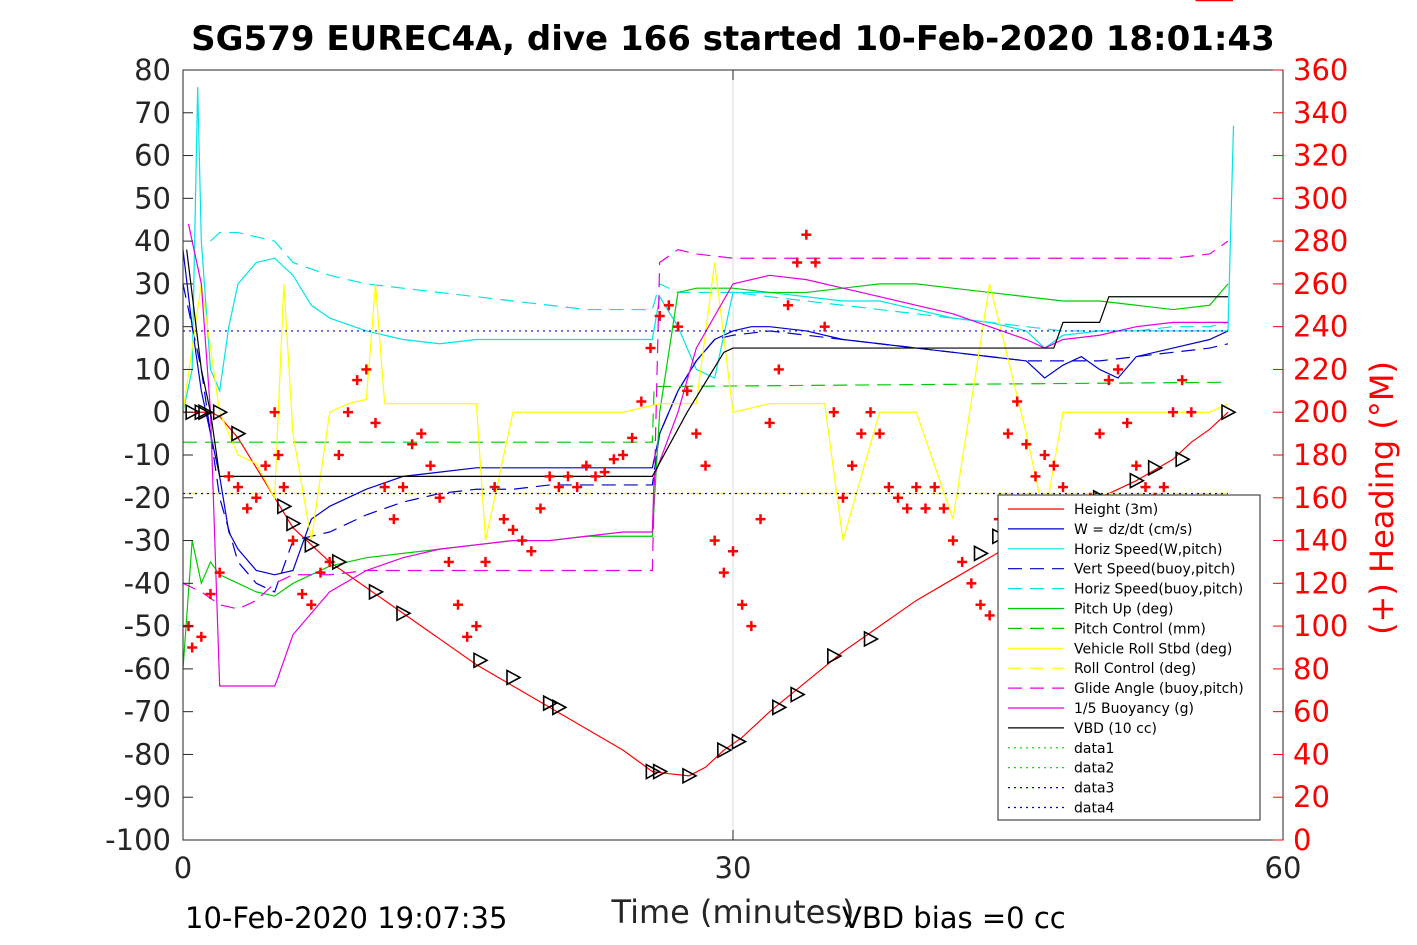  What do you see at coordinates (1159, 689) in the screenshot?
I see `legend-label: Glide Angle (buoy,pitch)` at bounding box center [1159, 689].